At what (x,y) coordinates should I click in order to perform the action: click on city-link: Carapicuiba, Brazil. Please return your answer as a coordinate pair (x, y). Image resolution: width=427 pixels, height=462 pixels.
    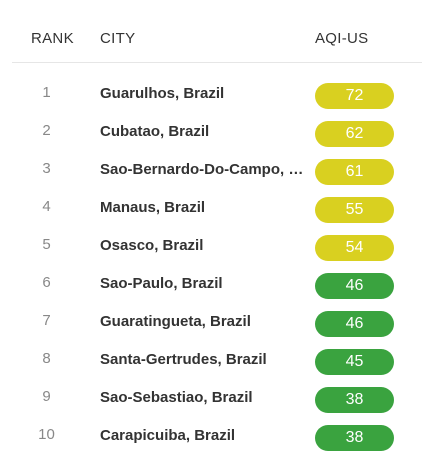
    Looking at the image, I should click on (168, 435).